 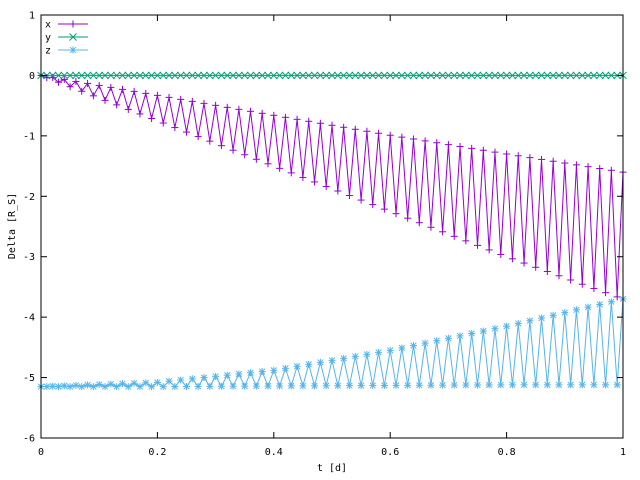 What do you see at coordinates (73, 37) in the screenshot?
I see `legend-marker-y` at bounding box center [73, 37].